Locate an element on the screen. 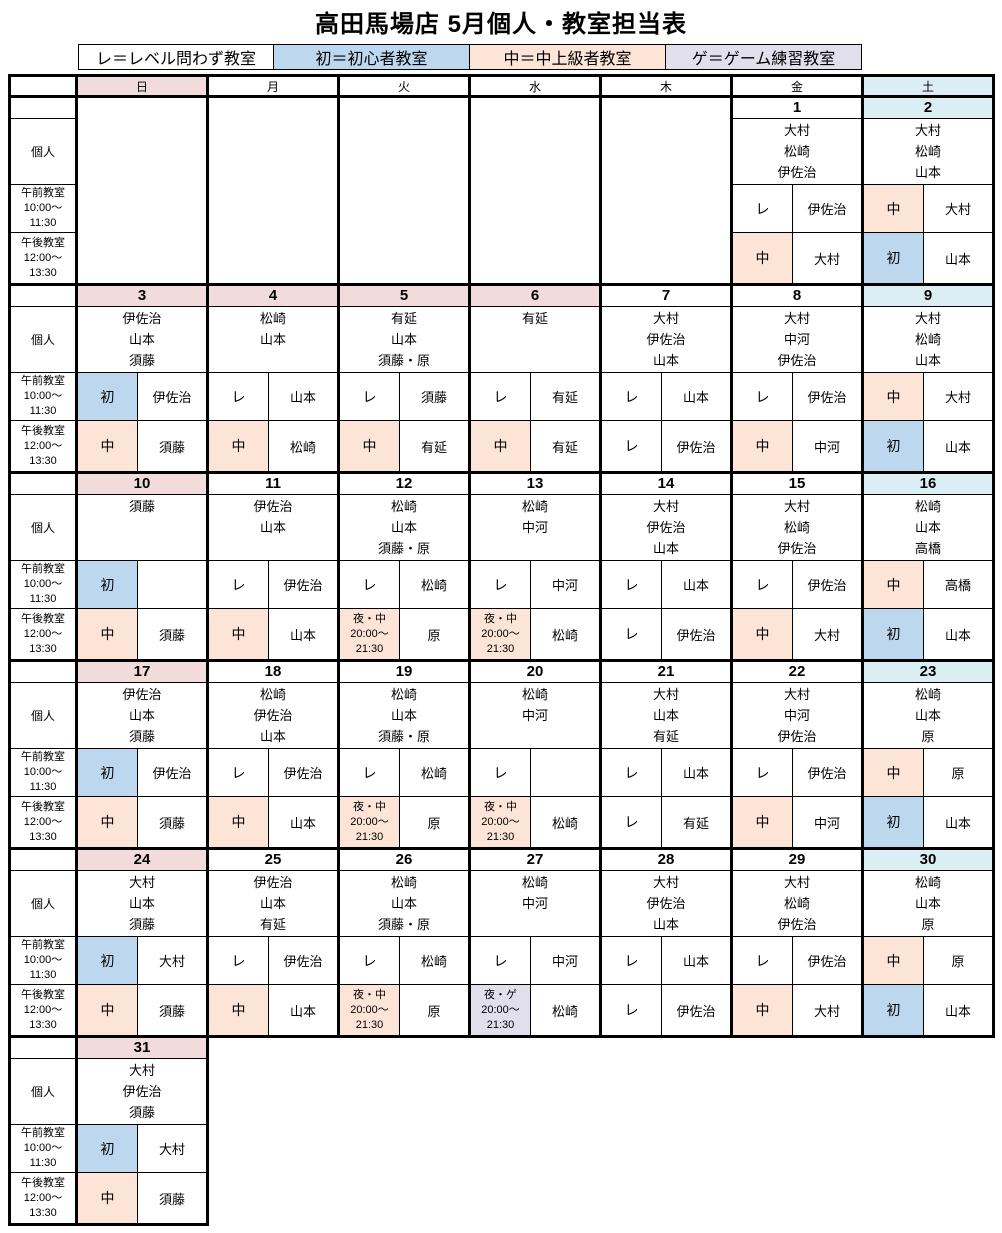 This screenshot has height=1233, width=1002. day-cell: 29 大村 松崎 伊佐治レ伊佐治中大村 is located at coordinates (798, 942).